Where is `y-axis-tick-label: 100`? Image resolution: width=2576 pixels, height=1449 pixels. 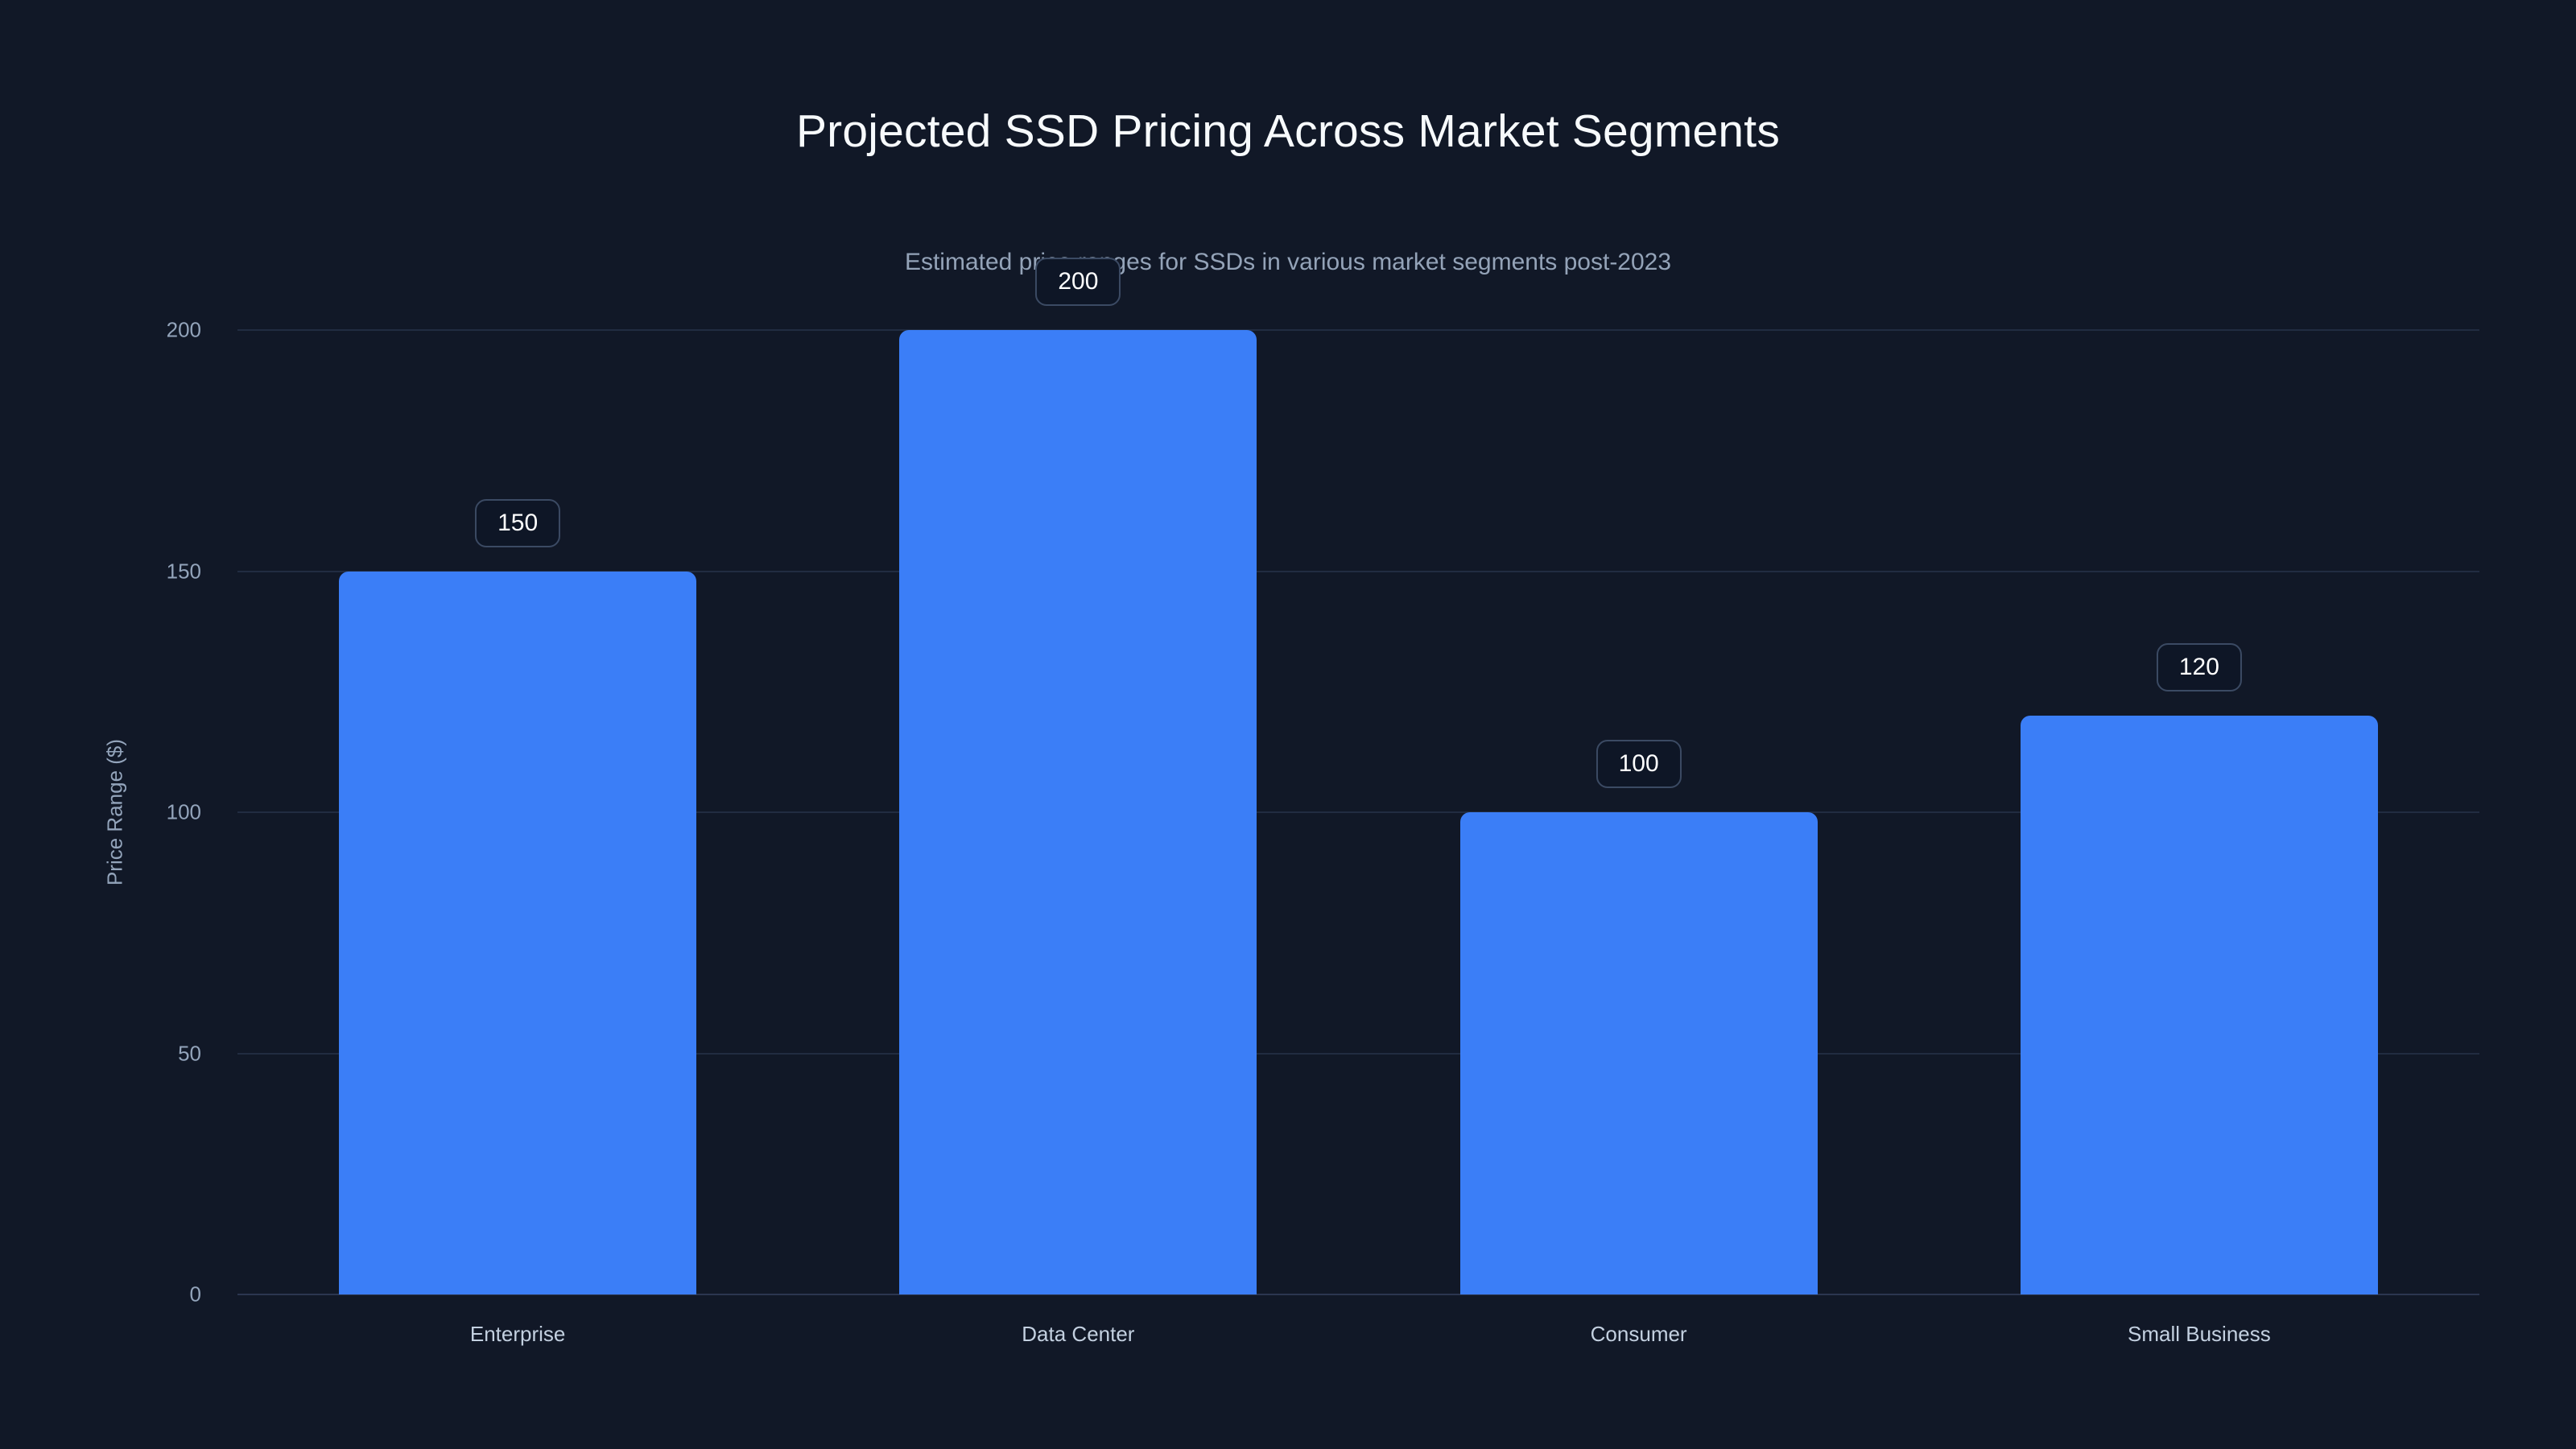
y-axis-tick-label: 100 is located at coordinates (183, 811).